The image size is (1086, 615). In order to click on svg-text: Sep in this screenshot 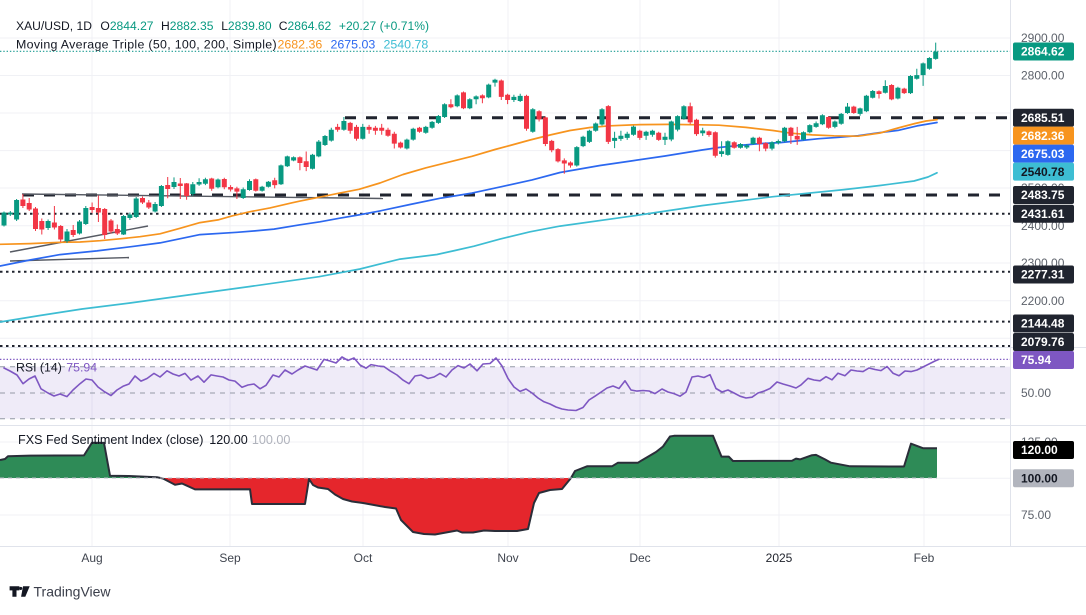, I will do `click(230, 558)`.